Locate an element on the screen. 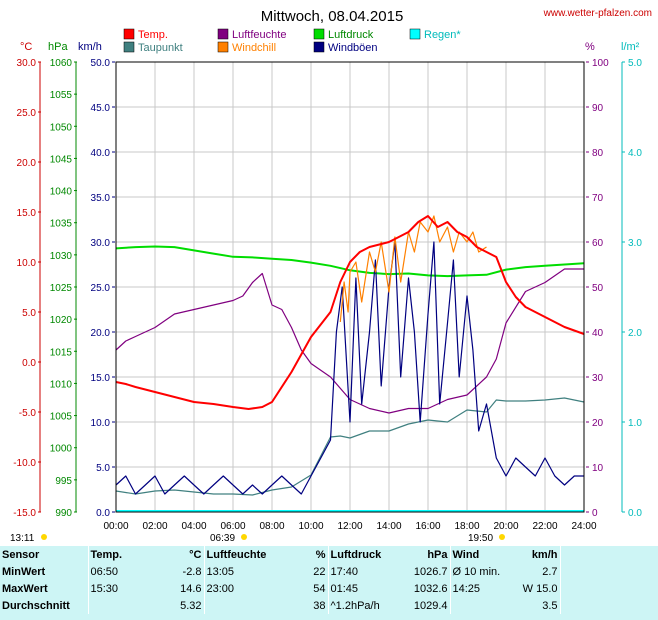 The width and height of the screenshot is (658, 620). time-tick-label: 18:00 is located at coordinates (466, 526).